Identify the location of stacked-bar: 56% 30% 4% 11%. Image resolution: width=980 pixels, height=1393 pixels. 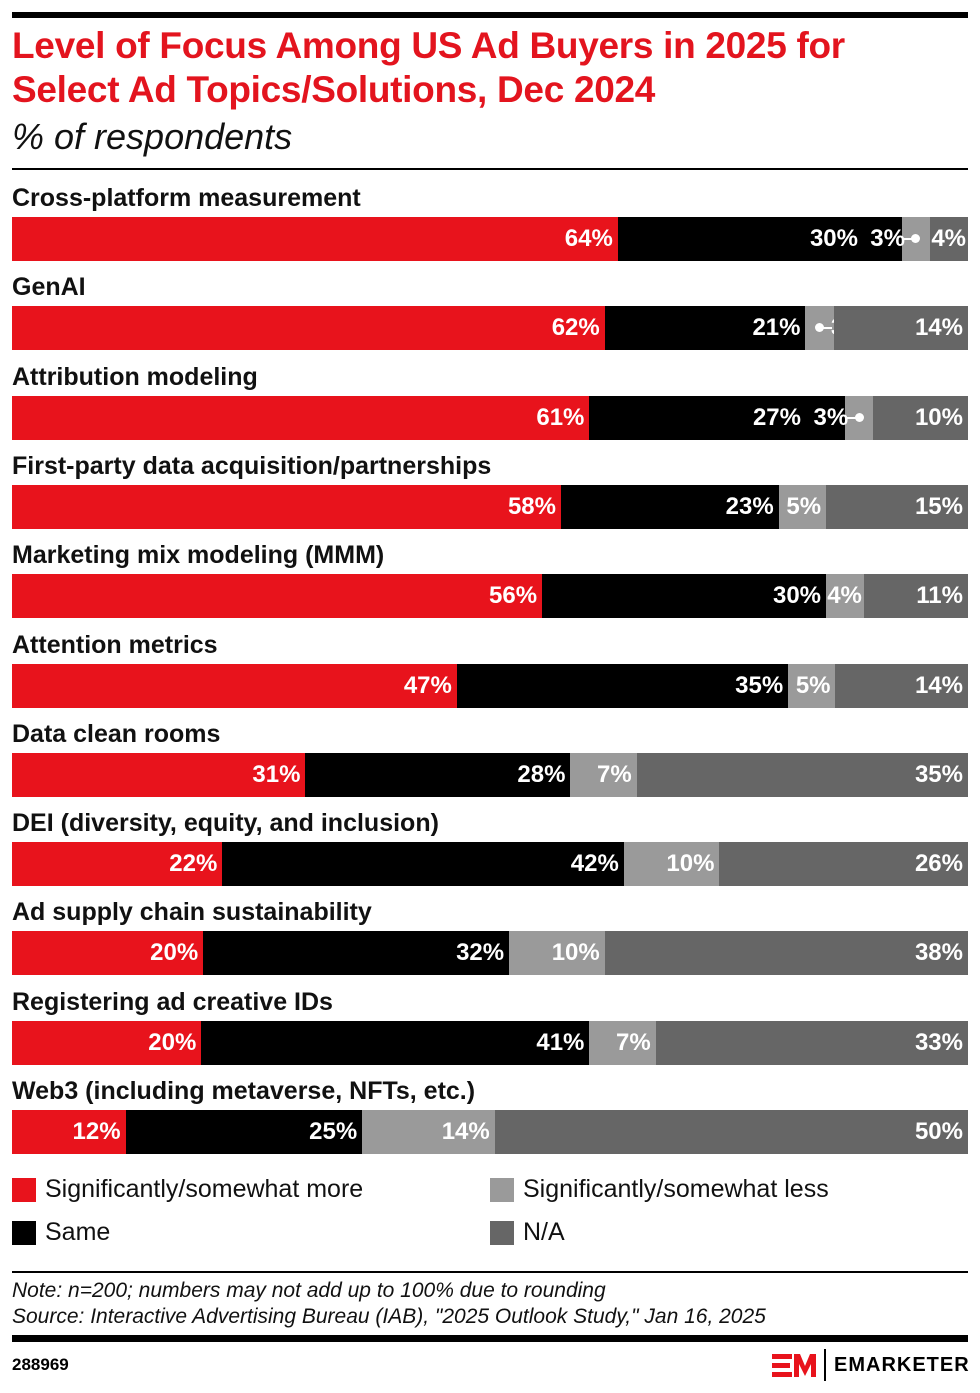
(490, 596).